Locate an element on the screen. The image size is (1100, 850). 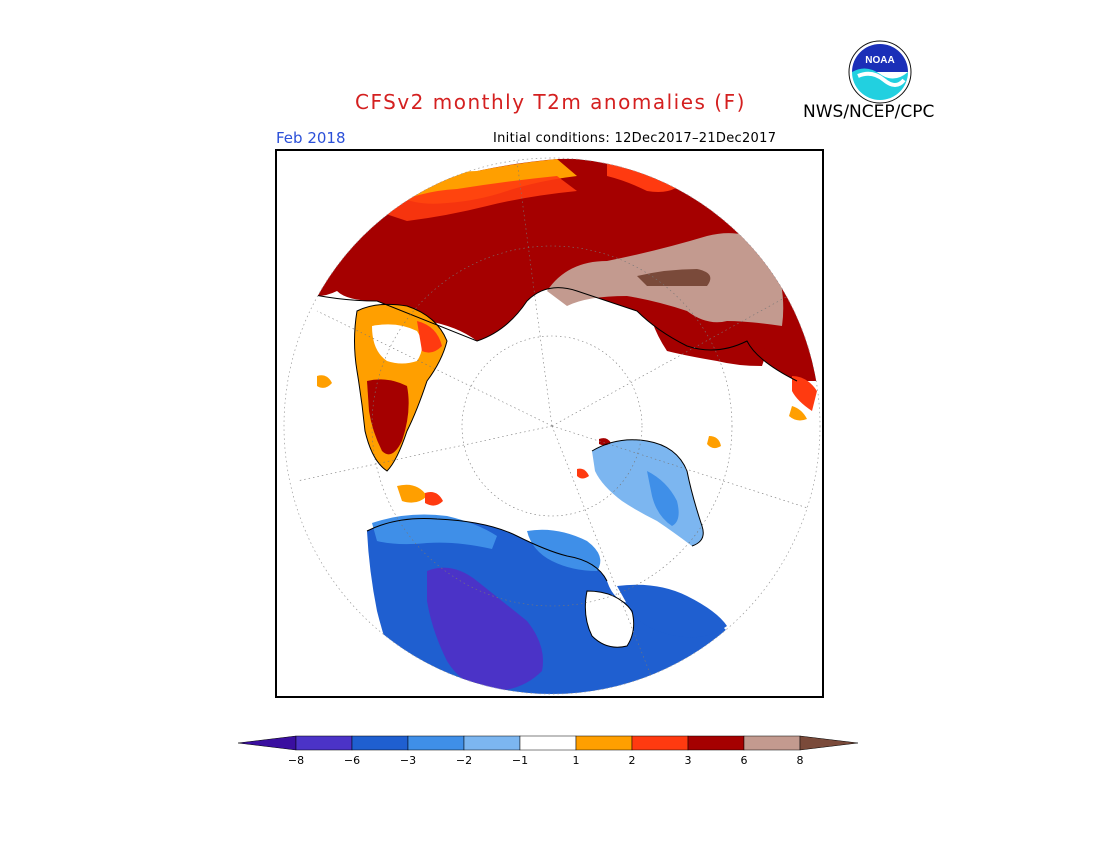
colorbar is located at coordinates (548, 743).